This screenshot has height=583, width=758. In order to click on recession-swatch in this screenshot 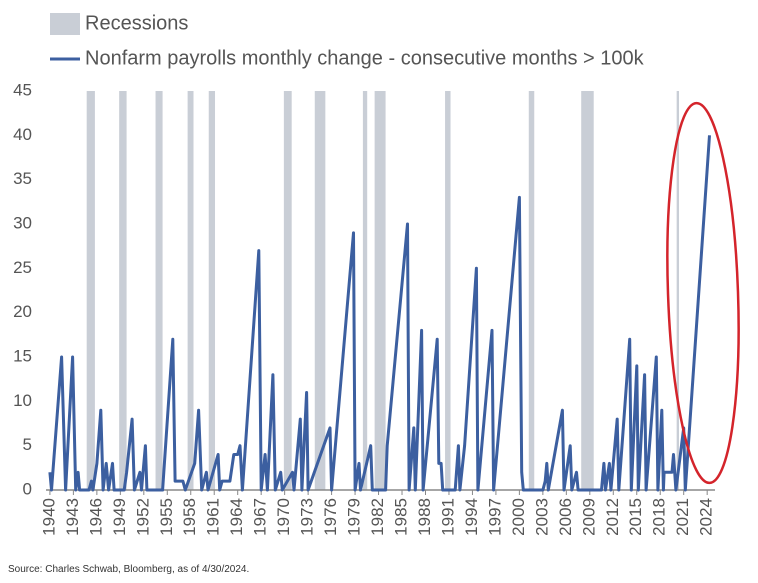, I will do `click(65, 24)`.